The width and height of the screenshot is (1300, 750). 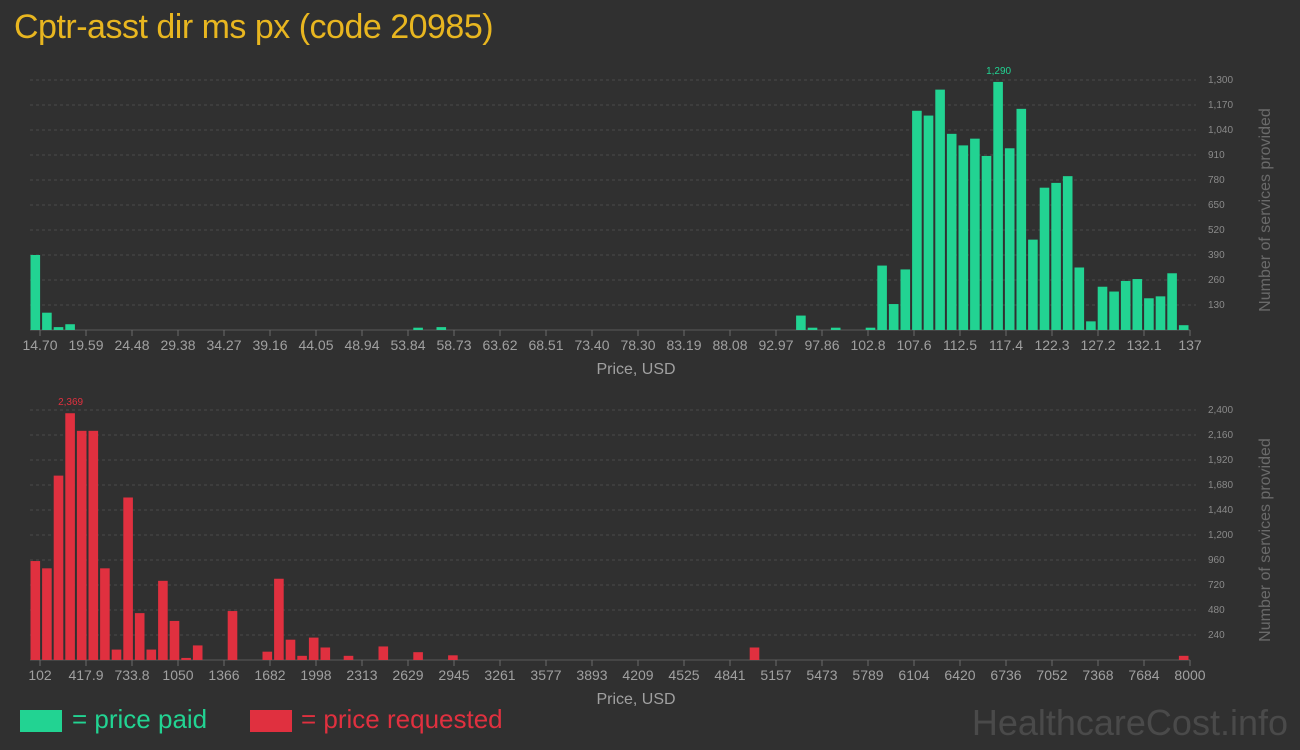 What do you see at coordinates (1005, 675) in the screenshot?
I see `x-tick-label: 6736` at bounding box center [1005, 675].